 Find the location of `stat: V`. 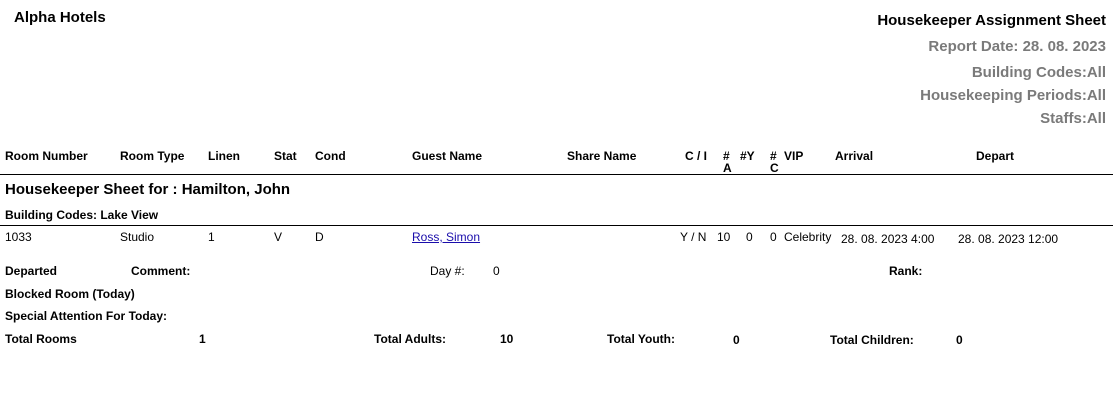

stat: V is located at coordinates (278, 237).